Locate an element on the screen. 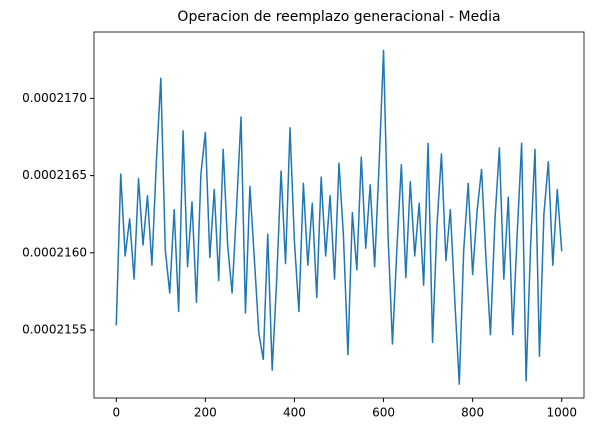  y-tick-label: 0.0002170 is located at coordinates (54, 98).